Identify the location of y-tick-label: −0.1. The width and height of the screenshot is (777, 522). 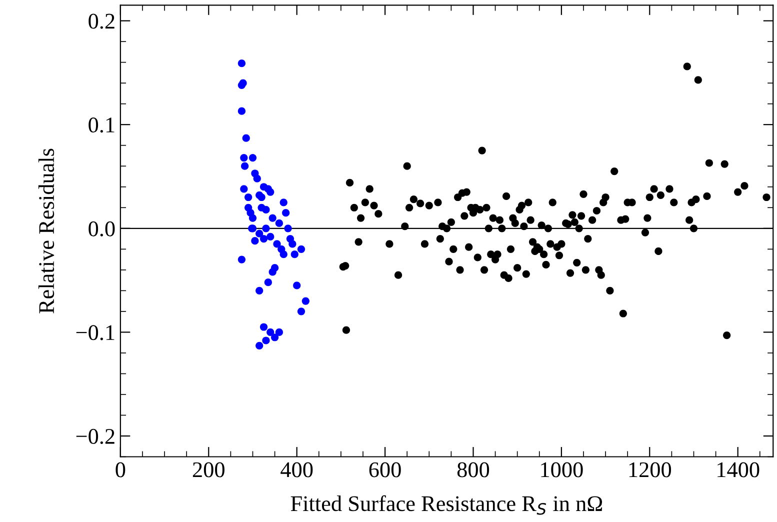
(95, 332).